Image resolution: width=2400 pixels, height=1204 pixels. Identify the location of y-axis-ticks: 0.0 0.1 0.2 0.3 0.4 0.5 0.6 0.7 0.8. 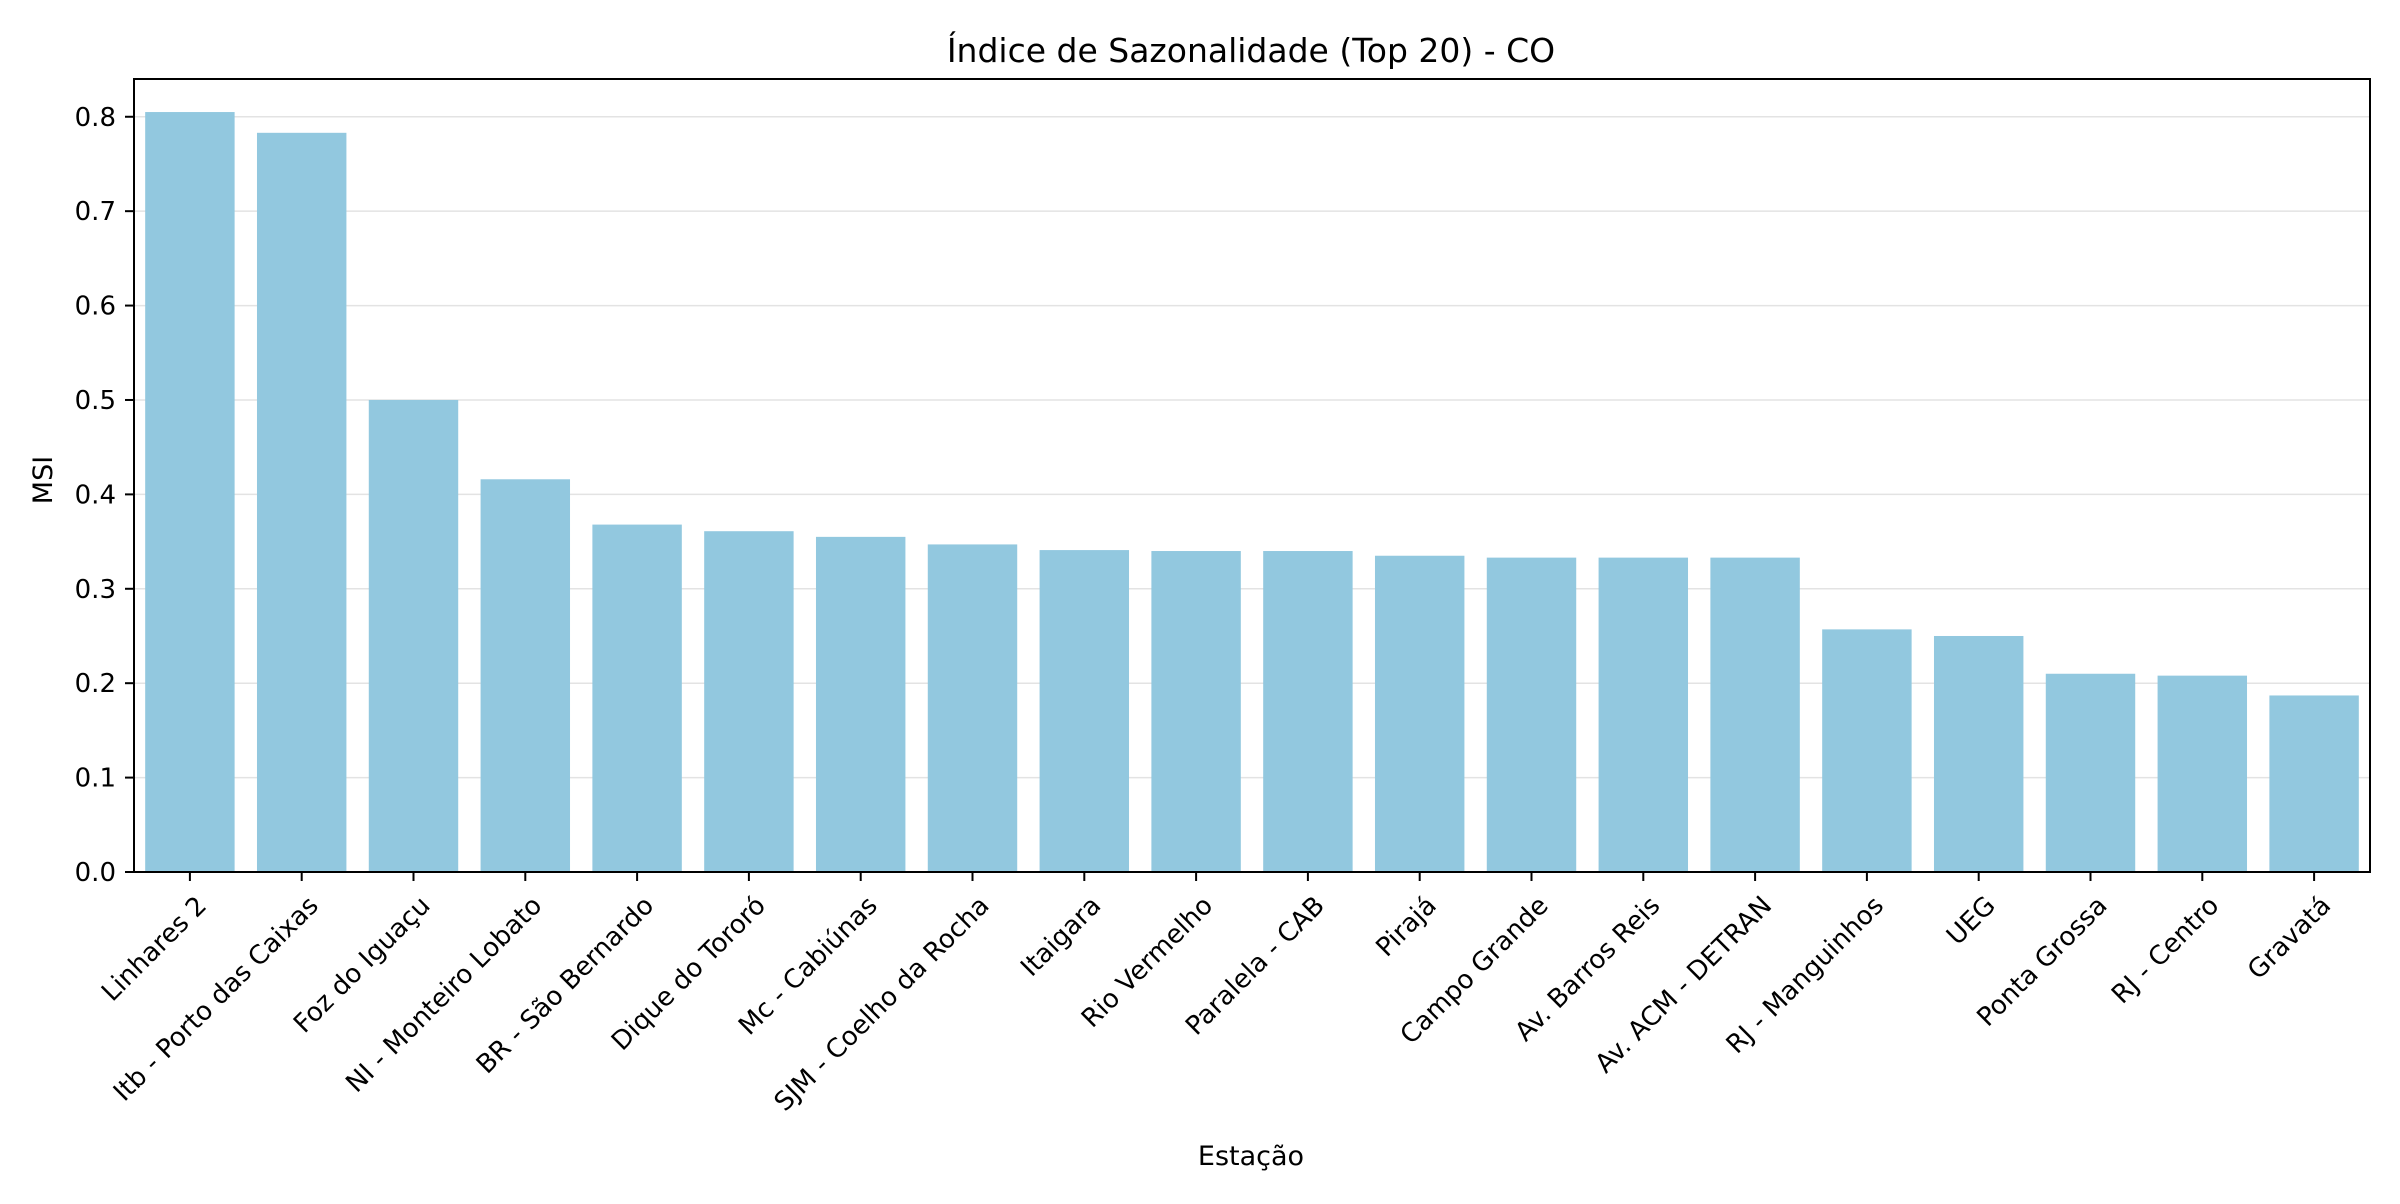
(104, 495).